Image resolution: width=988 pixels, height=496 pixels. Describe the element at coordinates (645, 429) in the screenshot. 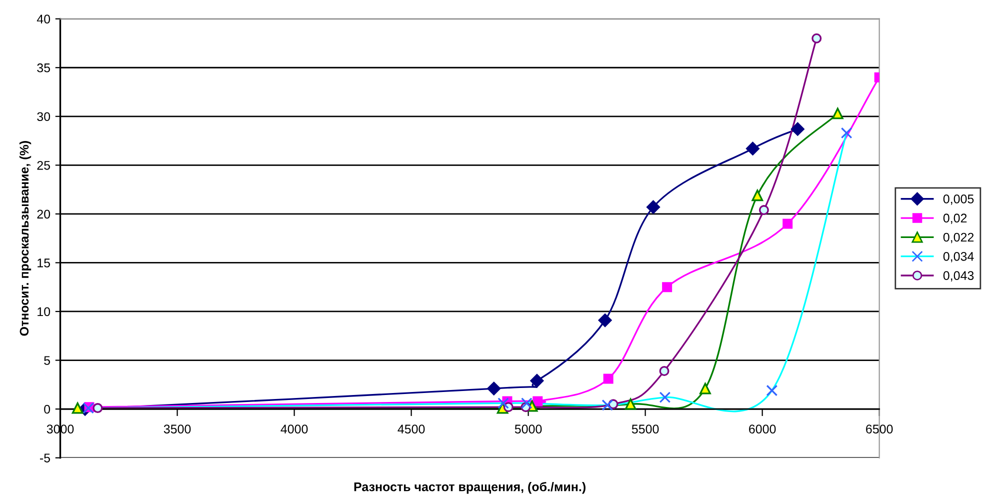

I see `x-tick-label: 5500` at that location.